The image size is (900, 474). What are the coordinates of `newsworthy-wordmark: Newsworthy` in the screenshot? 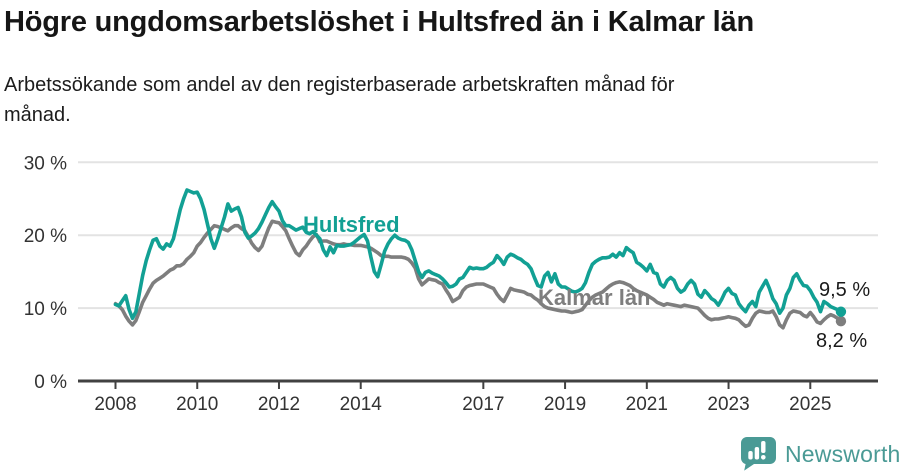 It's located at (842, 453).